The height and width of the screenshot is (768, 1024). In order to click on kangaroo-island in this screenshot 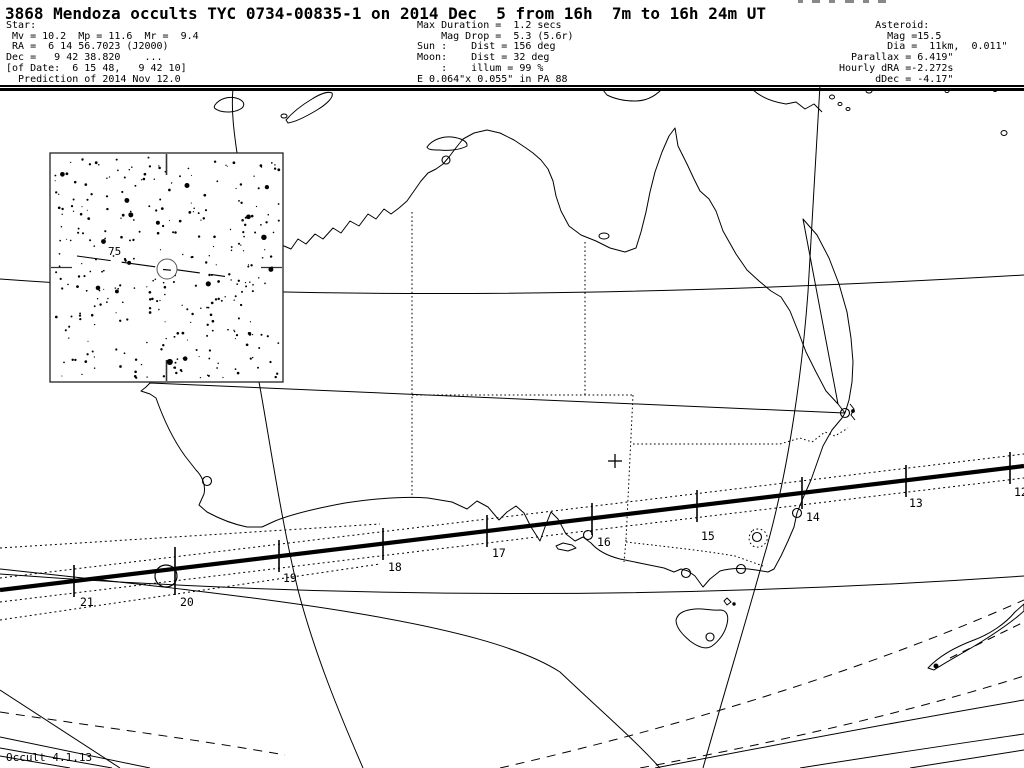, I will do `click(566, 547)`.